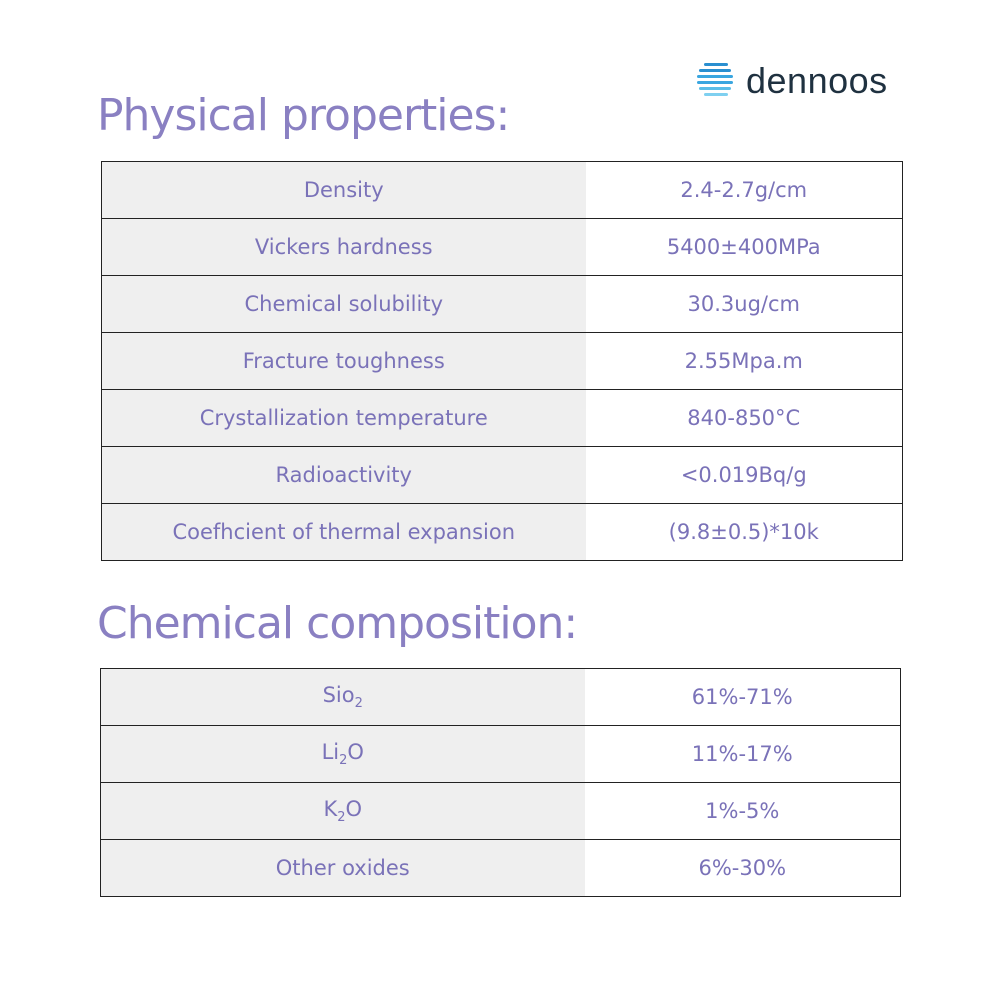 The image size is (1000, 1000). I want to click on text: Sio, so click(338, 694).